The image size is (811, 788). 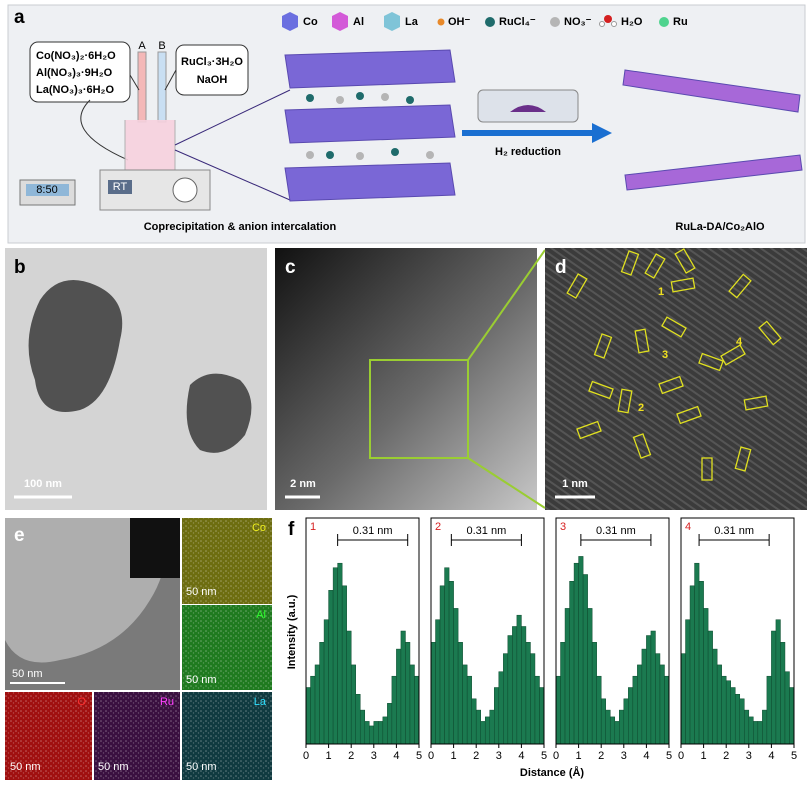 I want to click on legend: Co Al La OH⁻ RuCl₄⁻ NO₃⁻ H₂O Ru, so click(x=485, y=21).